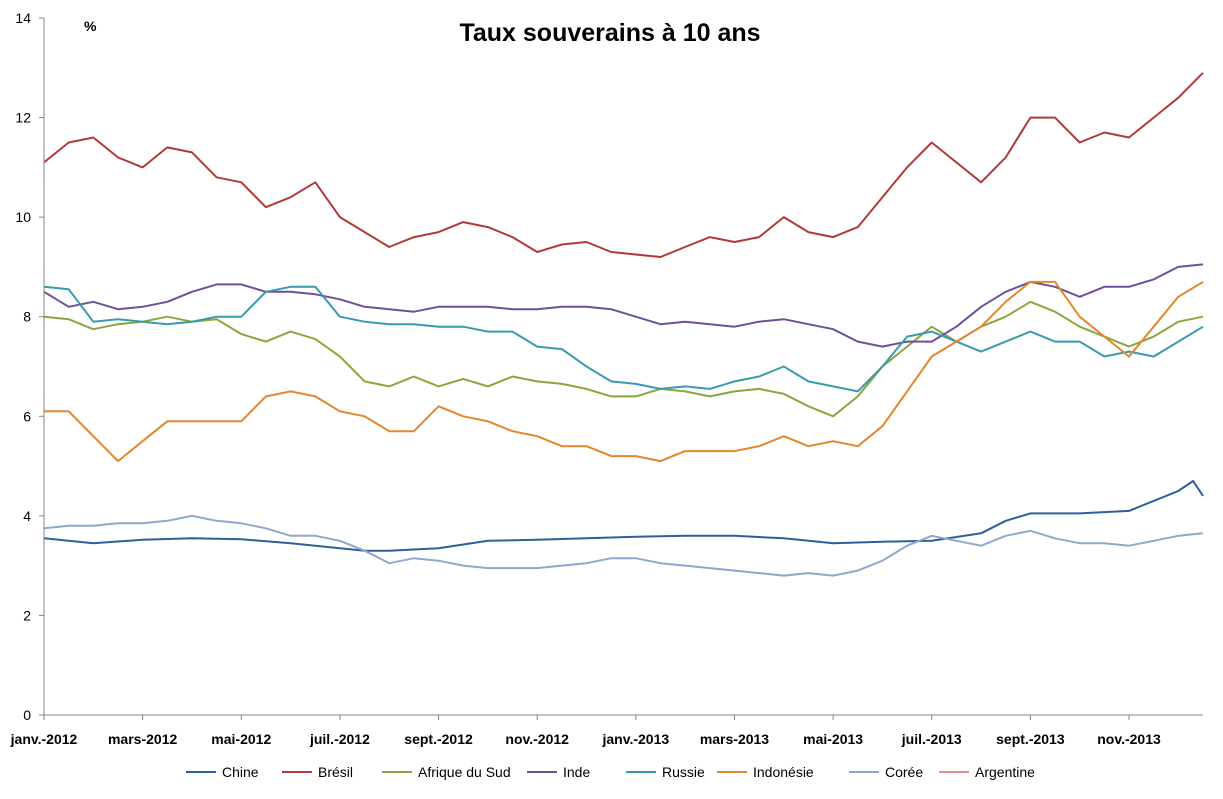  What do you see at coordinates (464, 772) in the screenshot?
I see `legend-label-afrique-du-sud: Afrique du Sud` at bounding box center [464, 772].